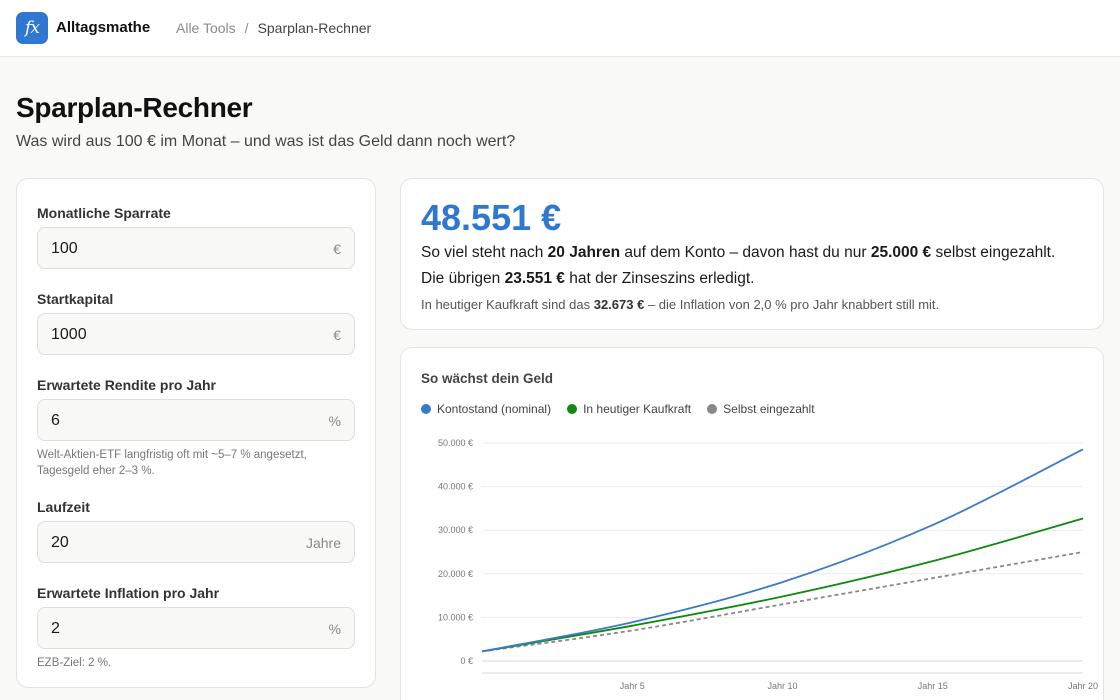 This screenshot has width=1120, height=700. I want to click on result-text: In heutiger Kaufkraft sind das, so click(507, 304).